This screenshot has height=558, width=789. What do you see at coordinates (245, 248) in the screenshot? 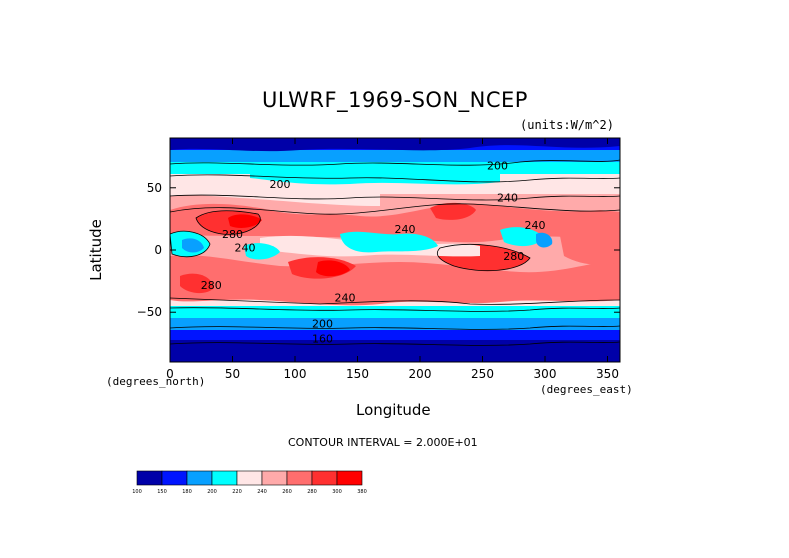
I see `contour-label-6: 240` at bounding box center [245, 248].